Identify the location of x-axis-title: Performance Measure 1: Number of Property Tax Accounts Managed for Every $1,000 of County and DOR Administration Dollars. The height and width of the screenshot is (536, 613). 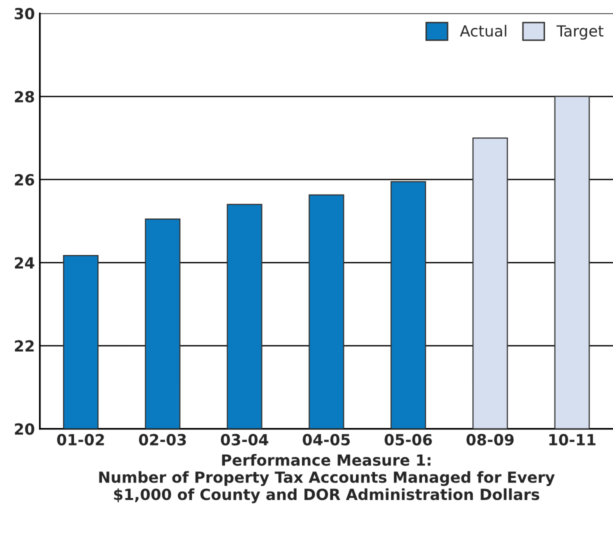
(327, 479).